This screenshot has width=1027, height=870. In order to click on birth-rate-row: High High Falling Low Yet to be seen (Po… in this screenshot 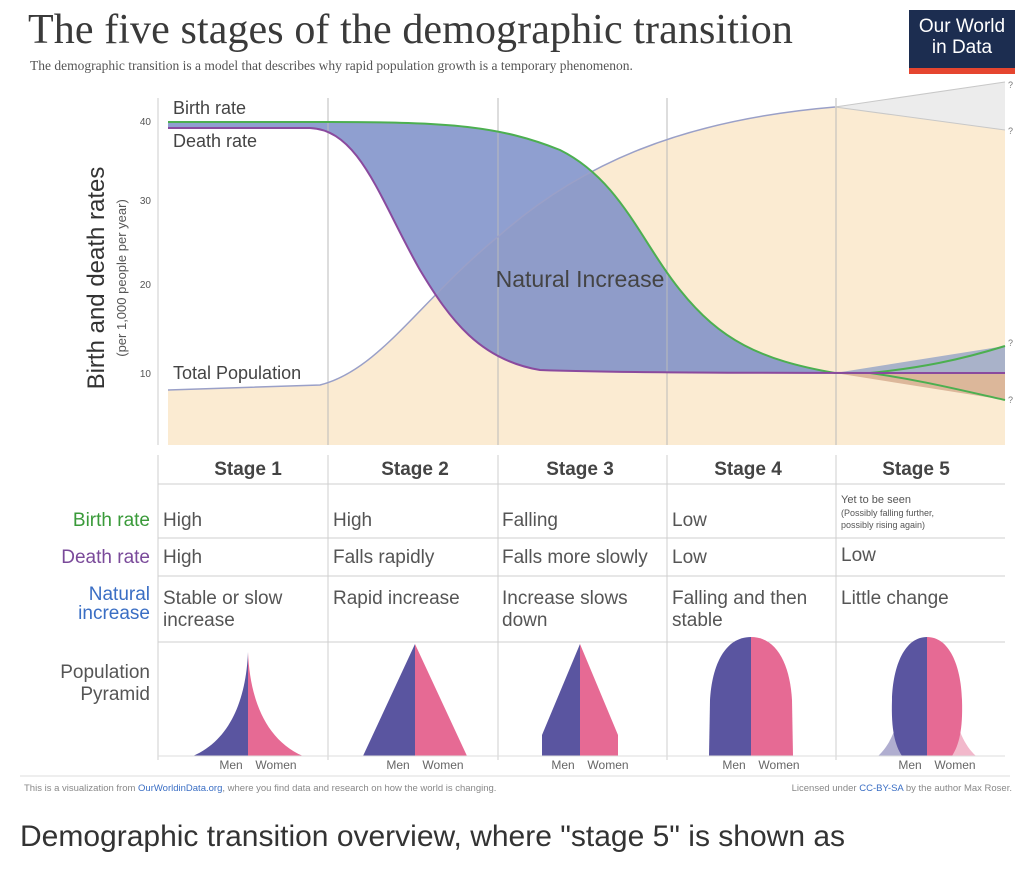, I will do `click(548, 512)`.